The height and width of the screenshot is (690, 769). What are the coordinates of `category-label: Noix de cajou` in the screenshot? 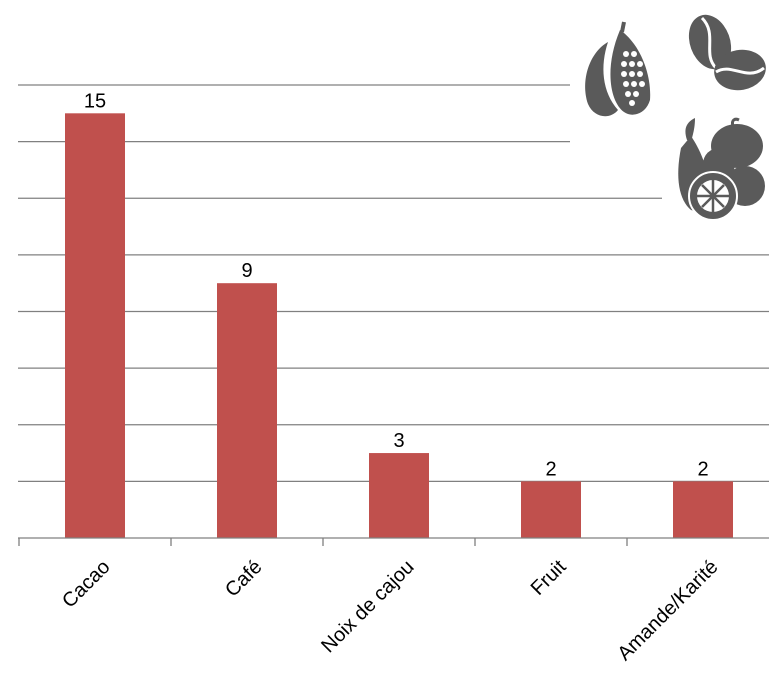 It's located at (367, 606).